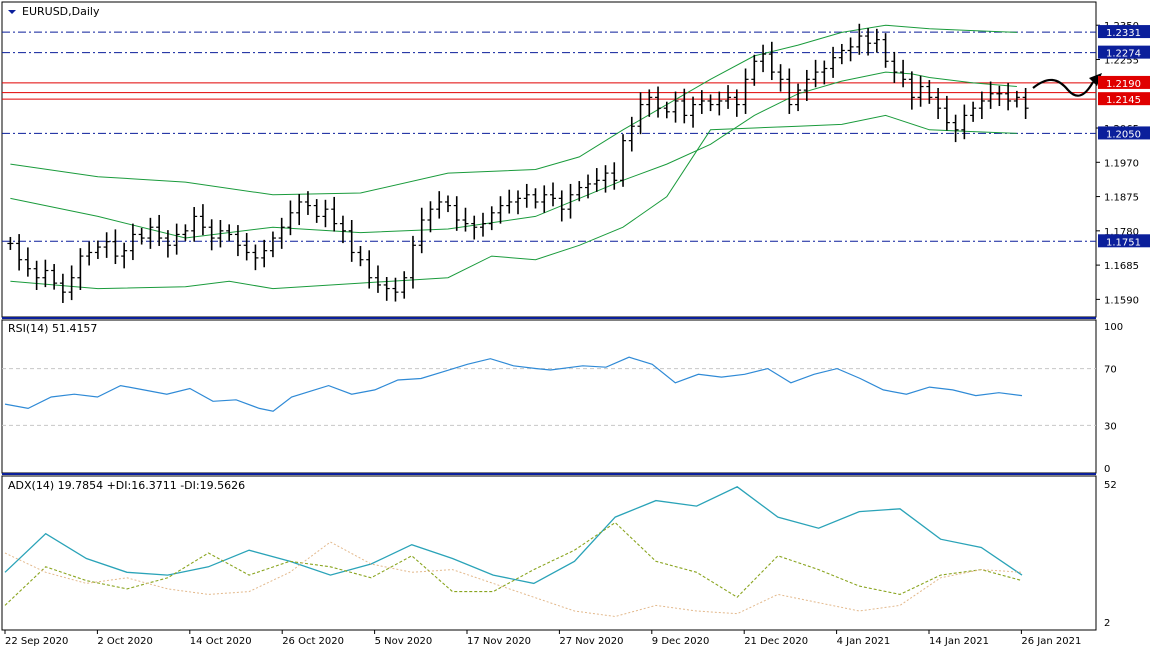  Describe the element at coordinates (1051, 641) in the screenshot. I see `time-tick-label: 26 Jan 2021` at that location.